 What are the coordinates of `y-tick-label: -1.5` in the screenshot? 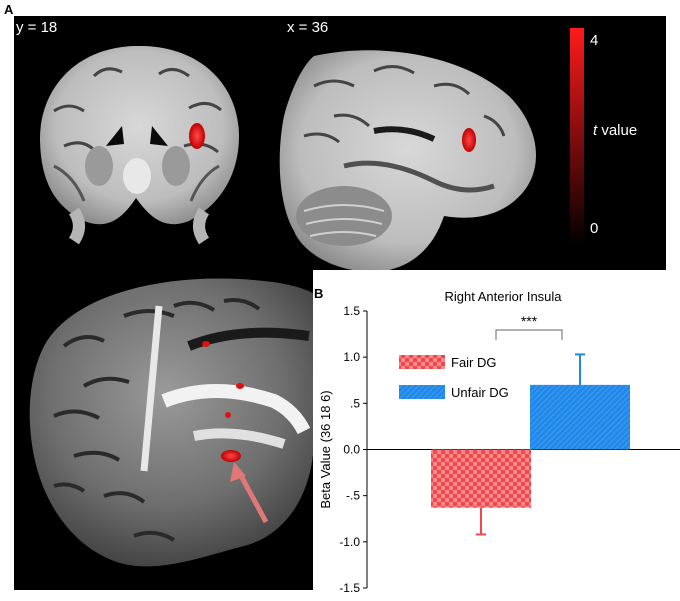 It's located at (349, 588).